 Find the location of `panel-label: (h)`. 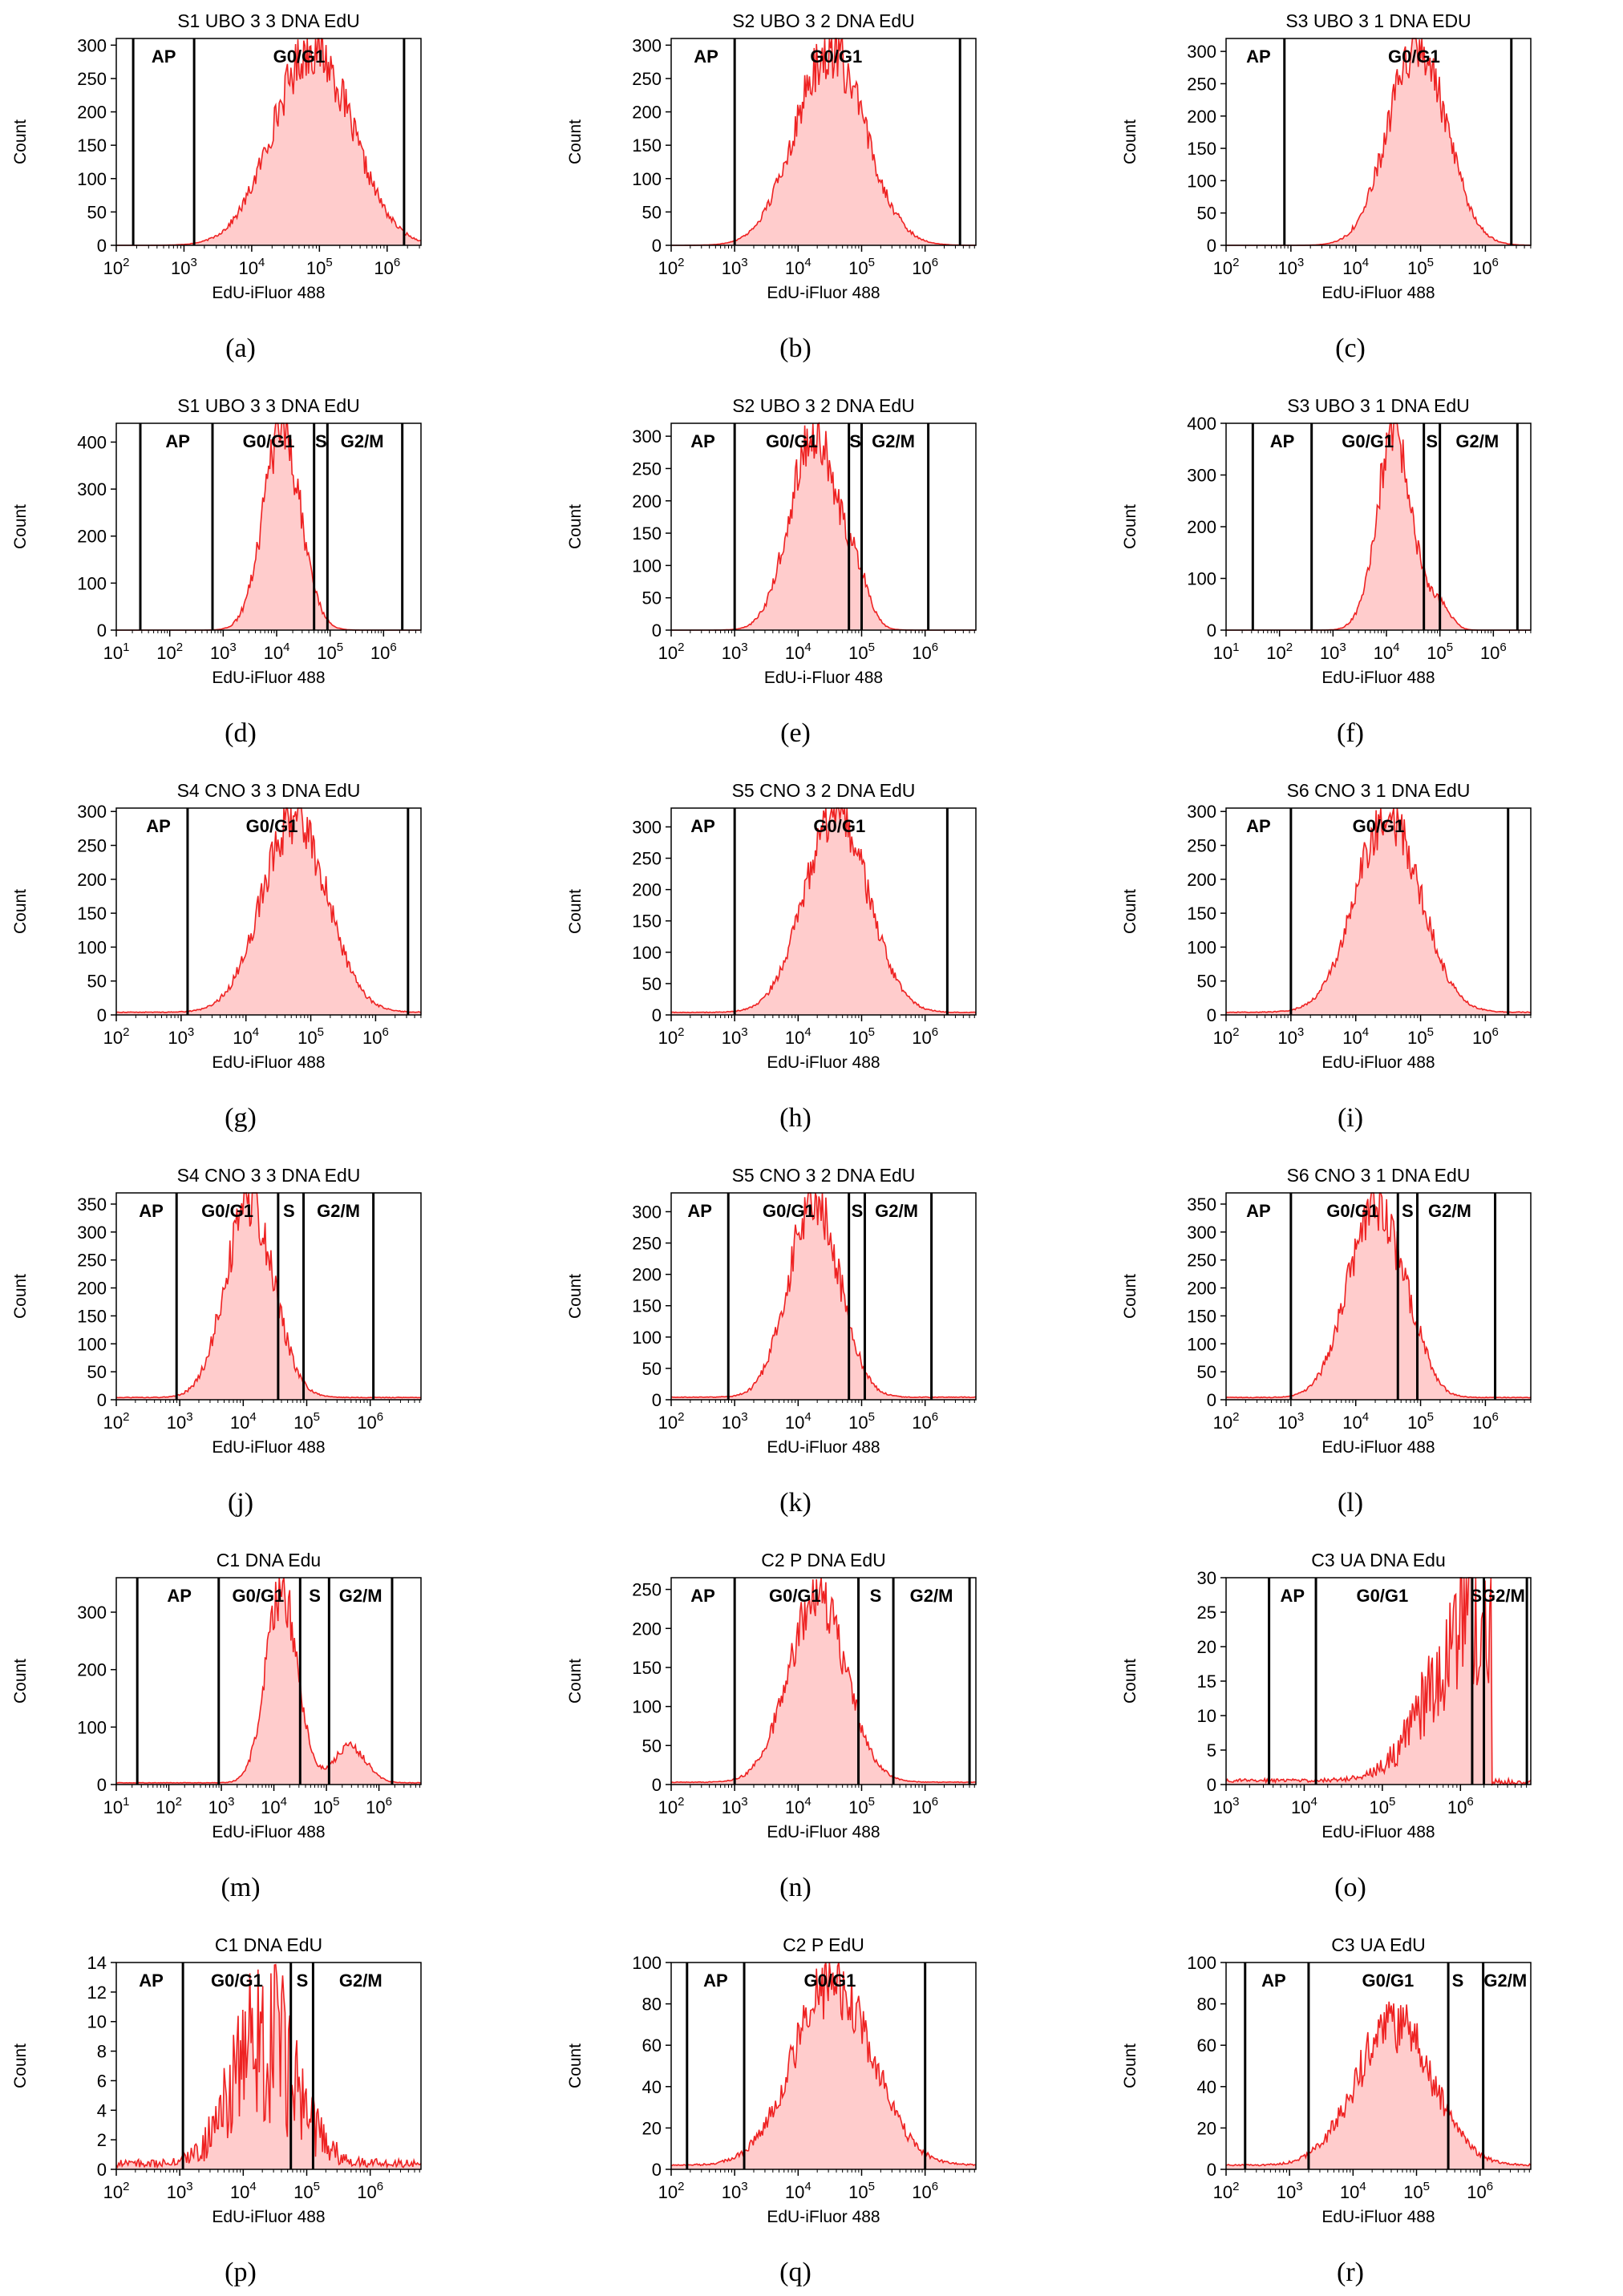

panel-label: (h) is located at coordinates (795, 1118).